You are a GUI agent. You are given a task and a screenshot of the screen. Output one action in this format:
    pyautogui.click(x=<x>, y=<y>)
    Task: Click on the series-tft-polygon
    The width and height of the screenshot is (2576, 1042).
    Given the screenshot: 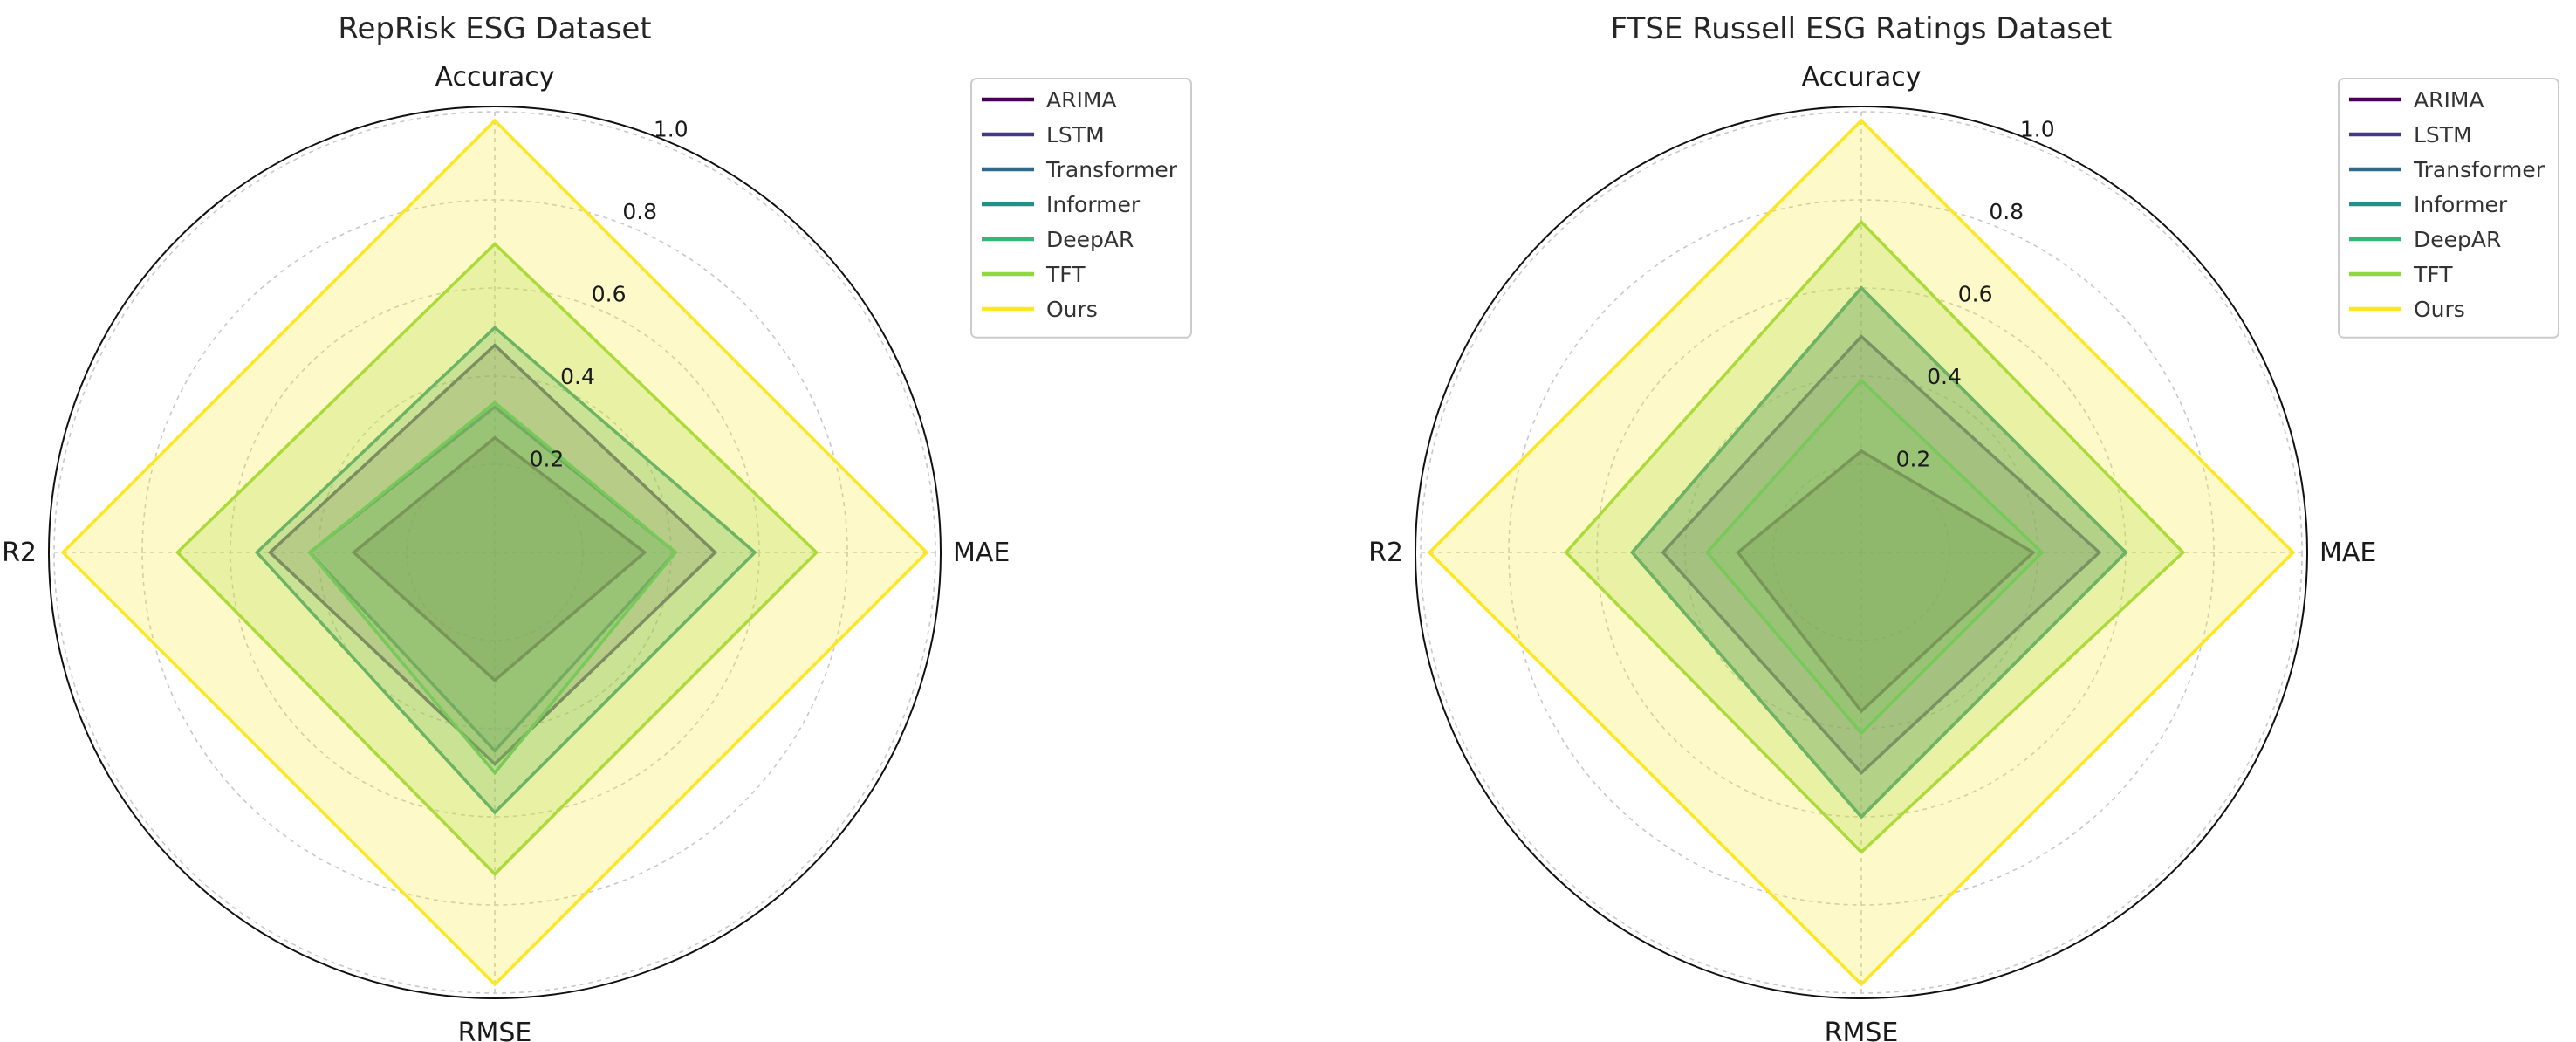 What is the action you would take?
    pyautogui.click(x=1875, y=536)
    